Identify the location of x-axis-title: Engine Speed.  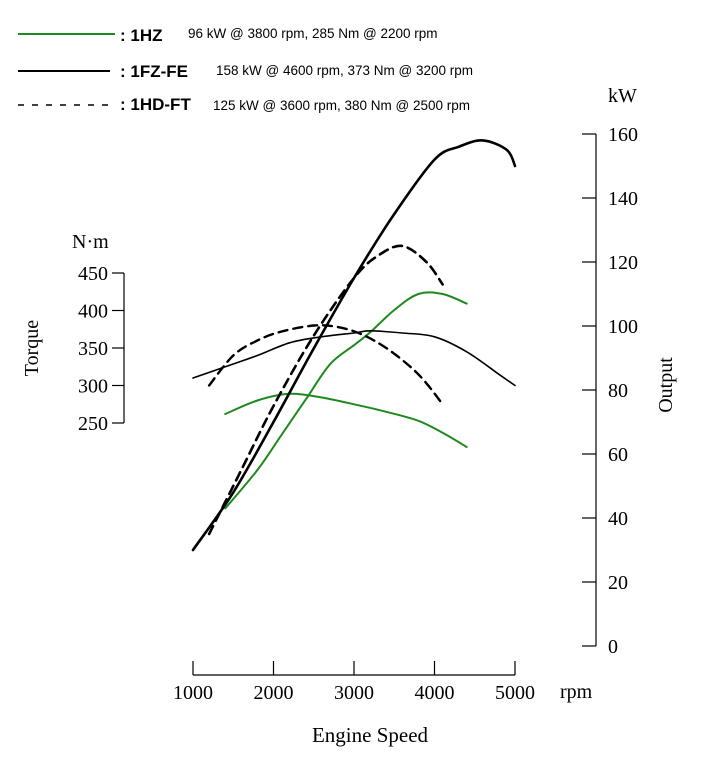
(370, 735).